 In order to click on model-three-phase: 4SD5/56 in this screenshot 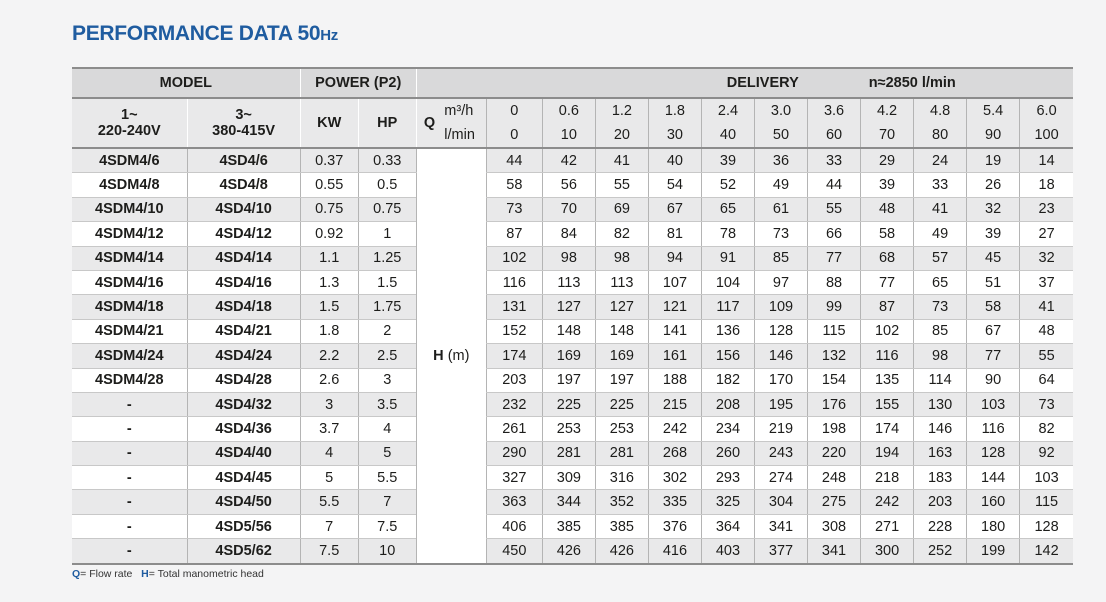, I will do `click(243, 527)`.